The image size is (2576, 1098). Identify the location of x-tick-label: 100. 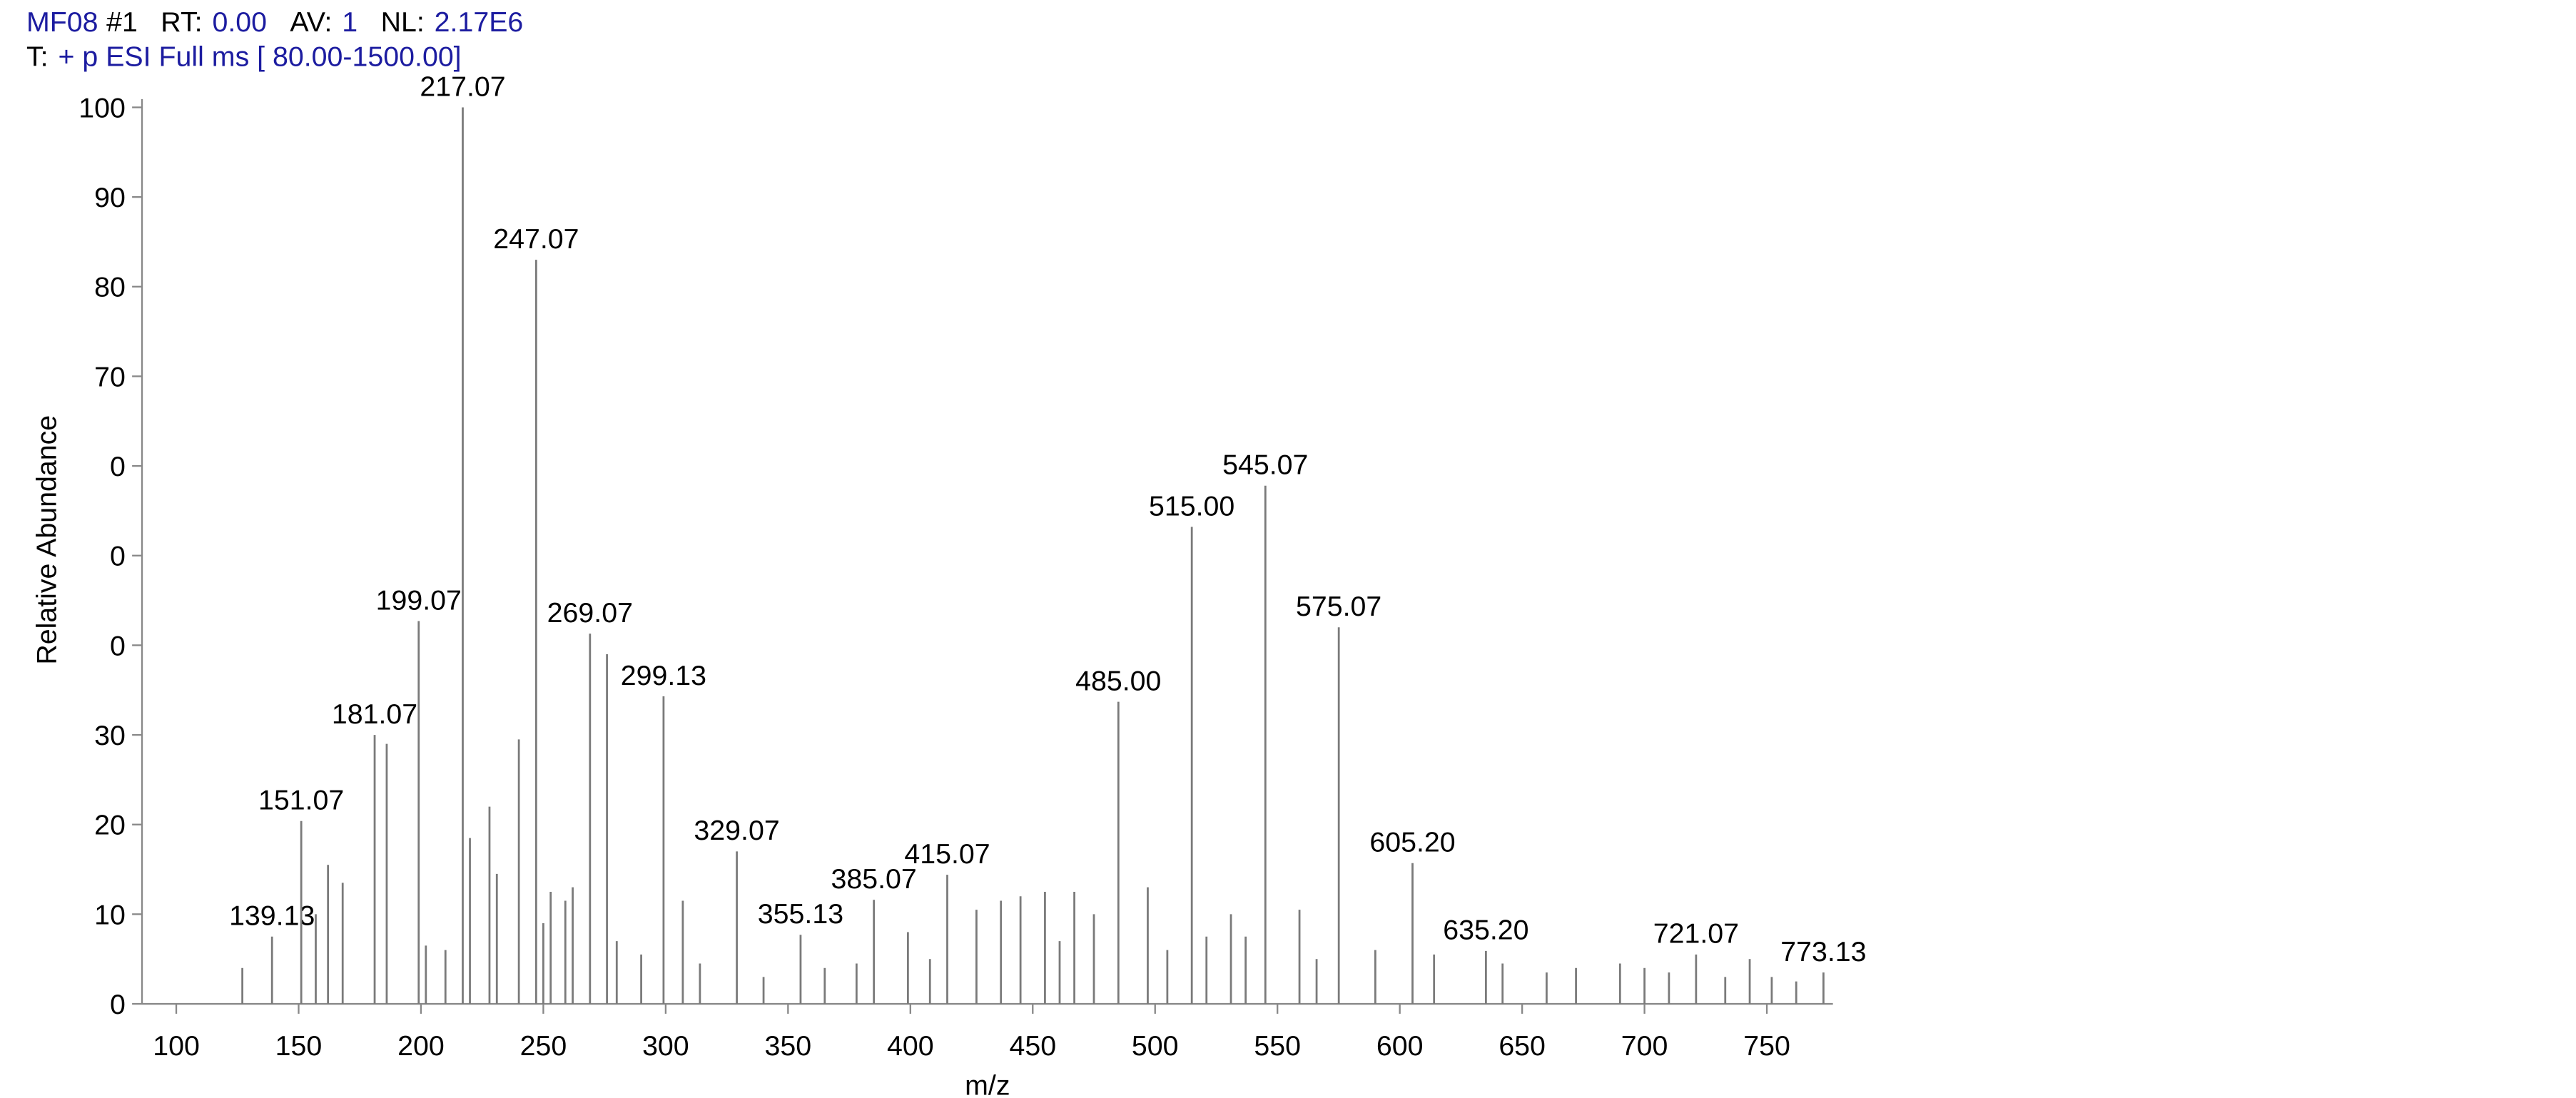
(176, 1046).